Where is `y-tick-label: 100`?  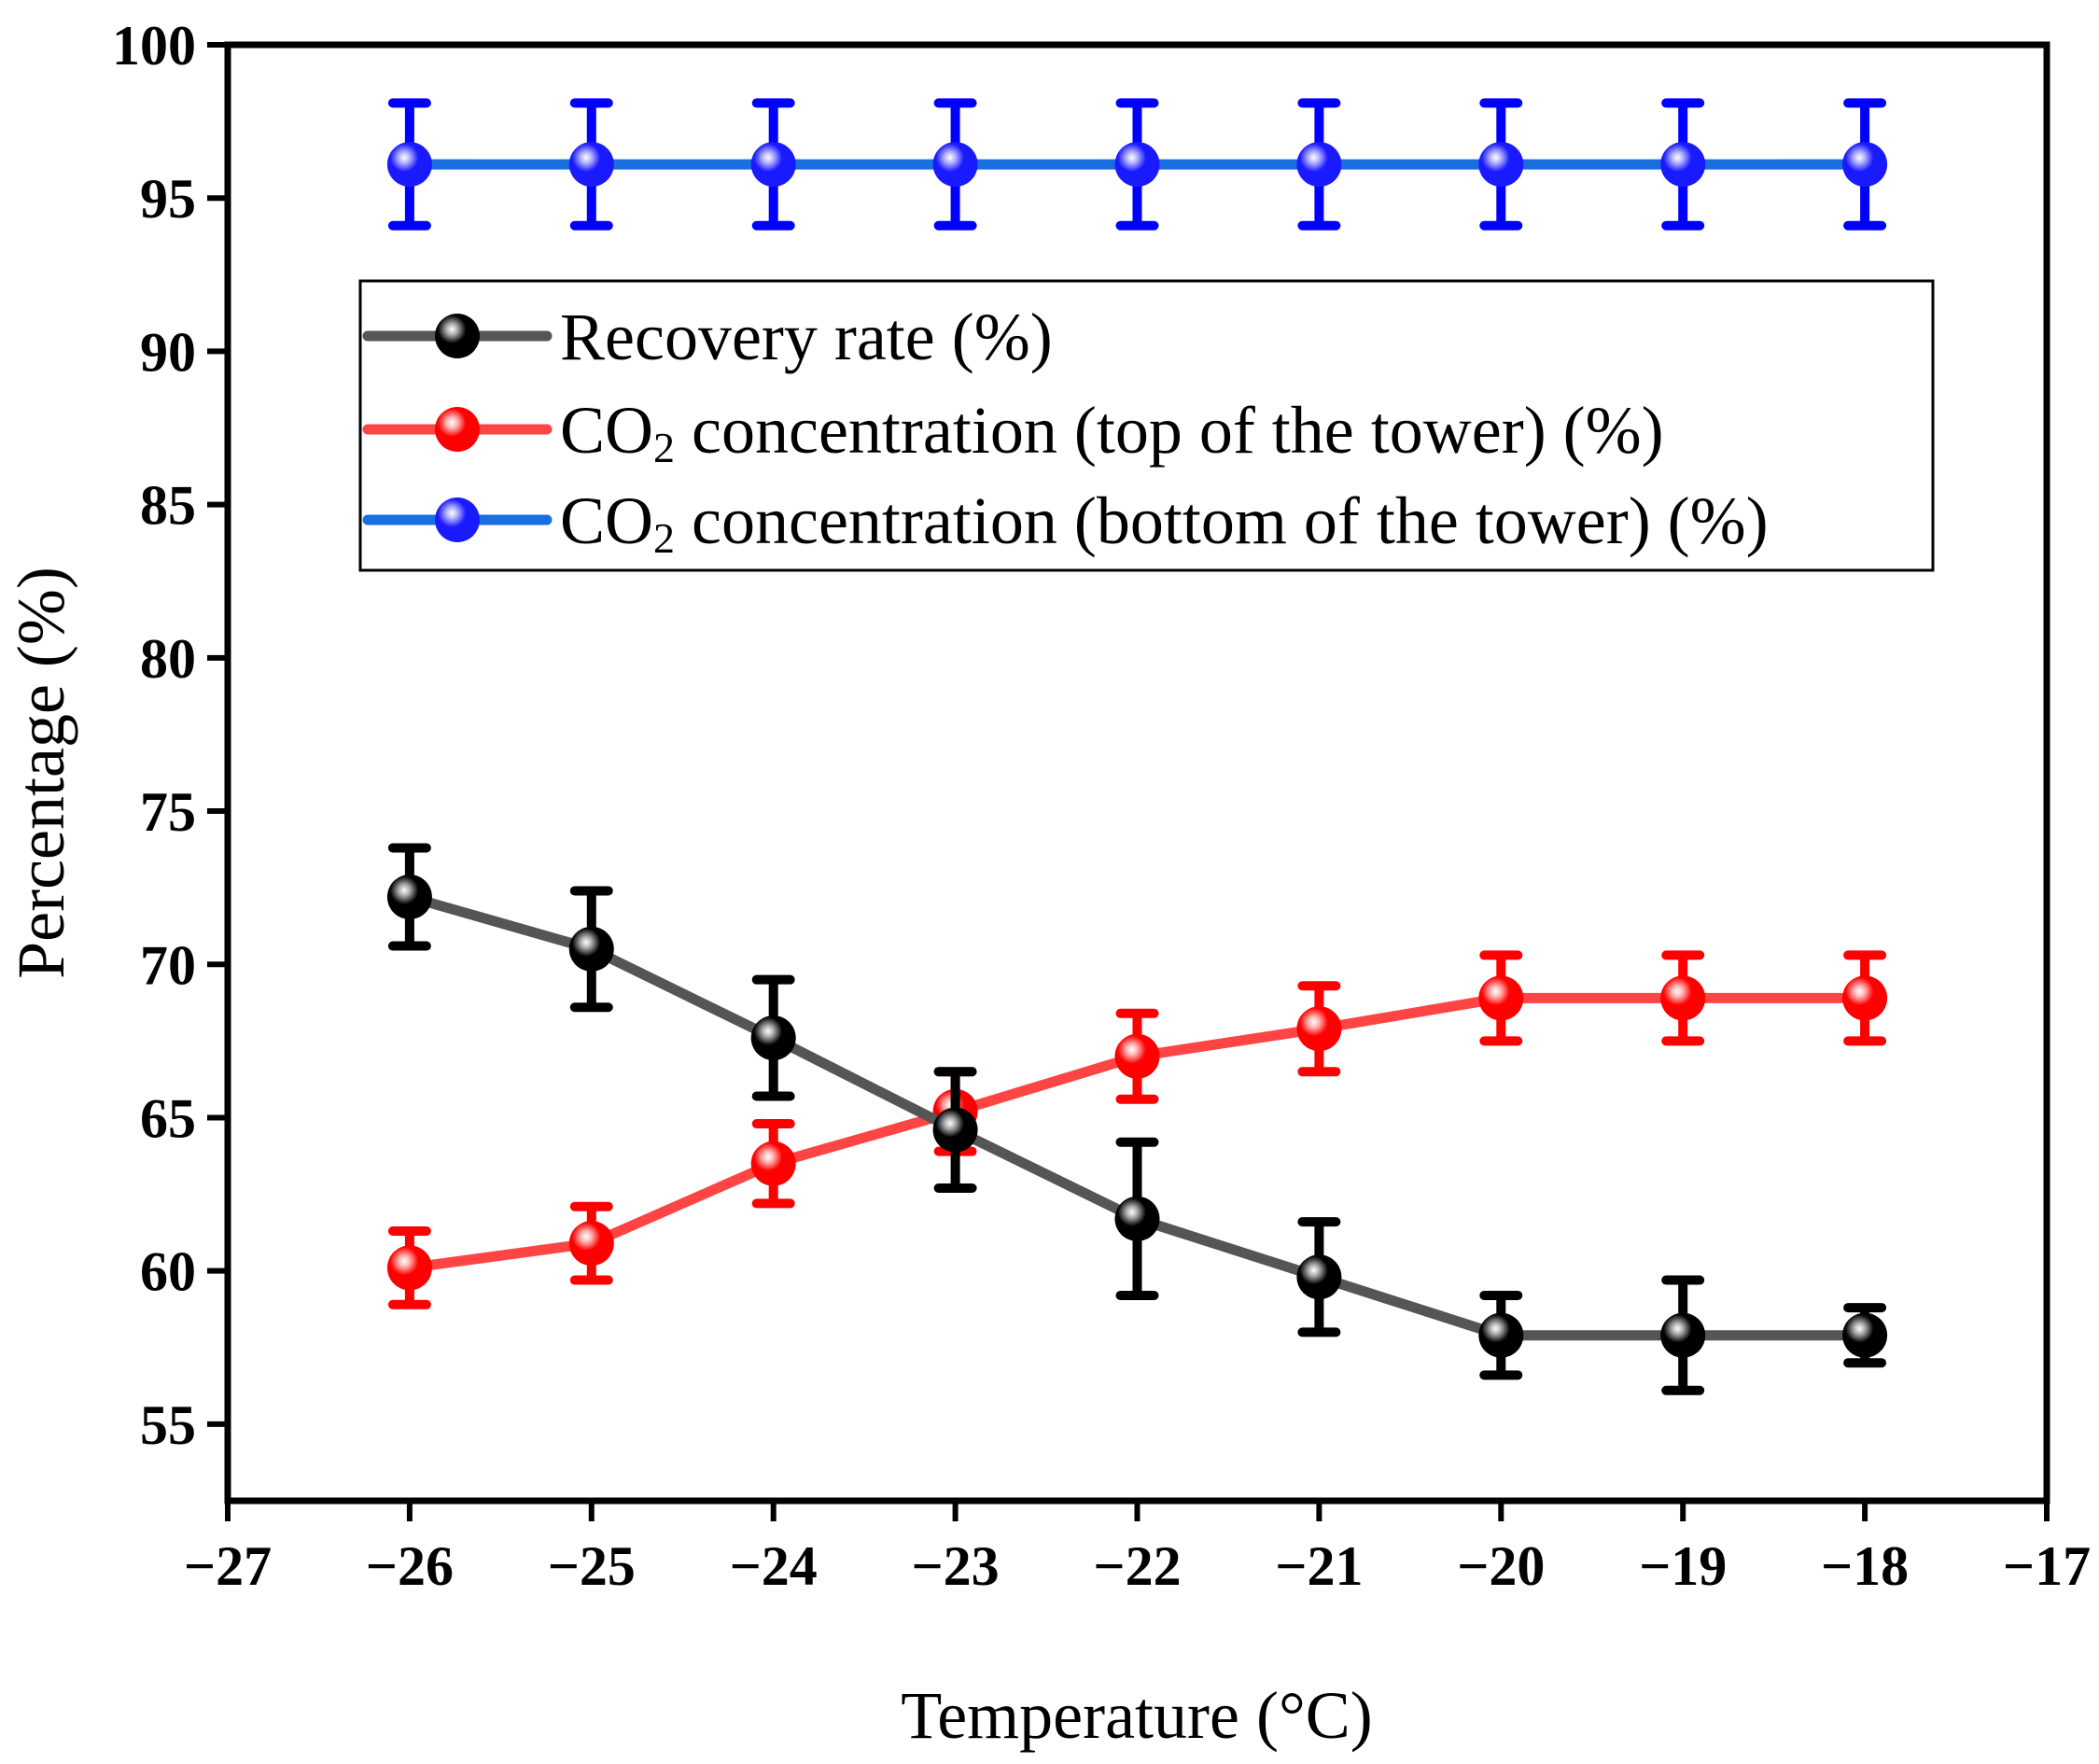 y-tick-label: 100 is located at coordinates (154, 46).